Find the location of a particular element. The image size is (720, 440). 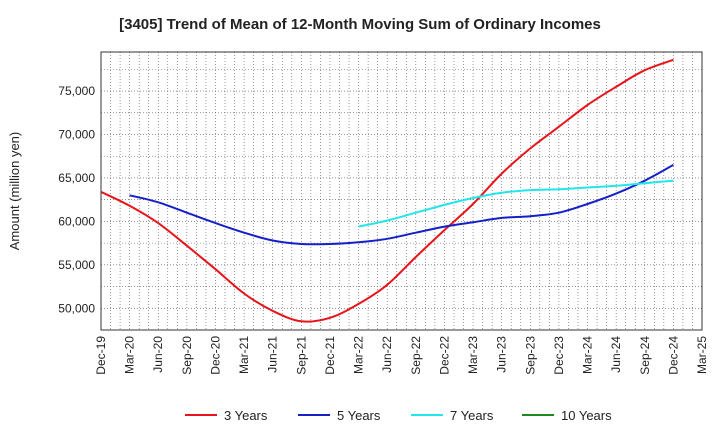

x-tick-label: Sep-22 is located at coordinates (416, 355).